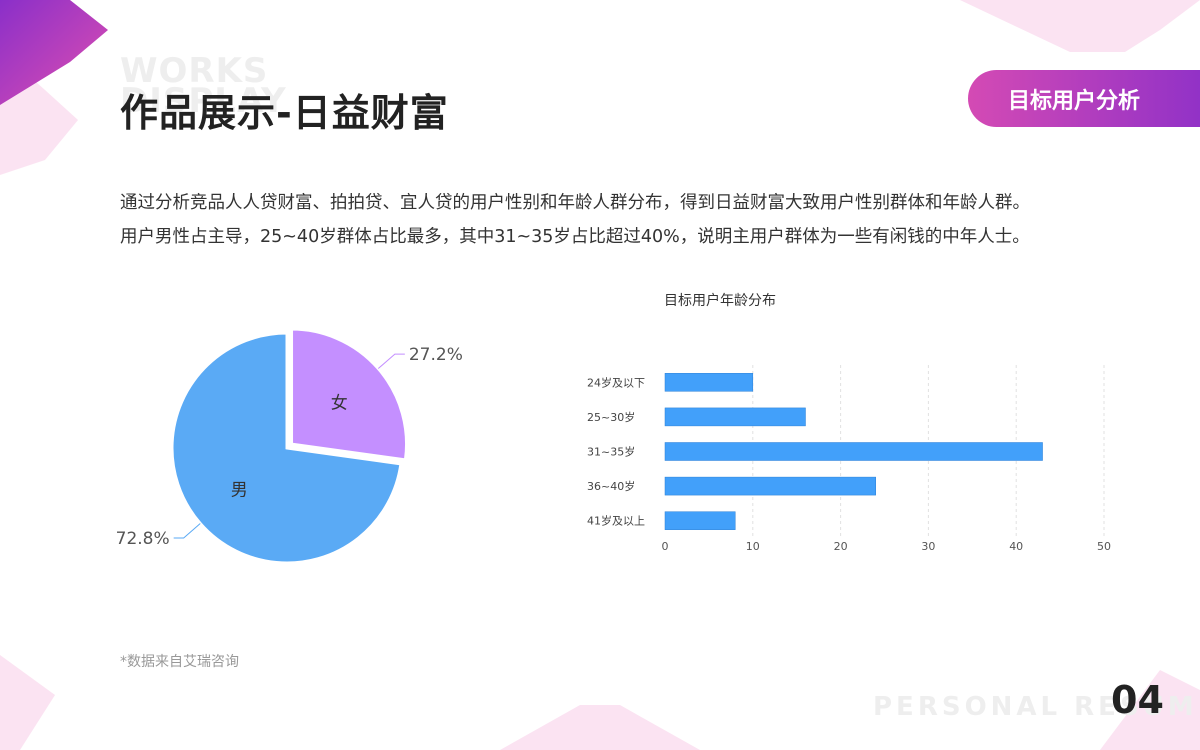  What do you see at coordinates (179, 662) in the screenshot?
I see `data-source-note: *数据来自艾瑞咨询` at bounding box center [179, 662].